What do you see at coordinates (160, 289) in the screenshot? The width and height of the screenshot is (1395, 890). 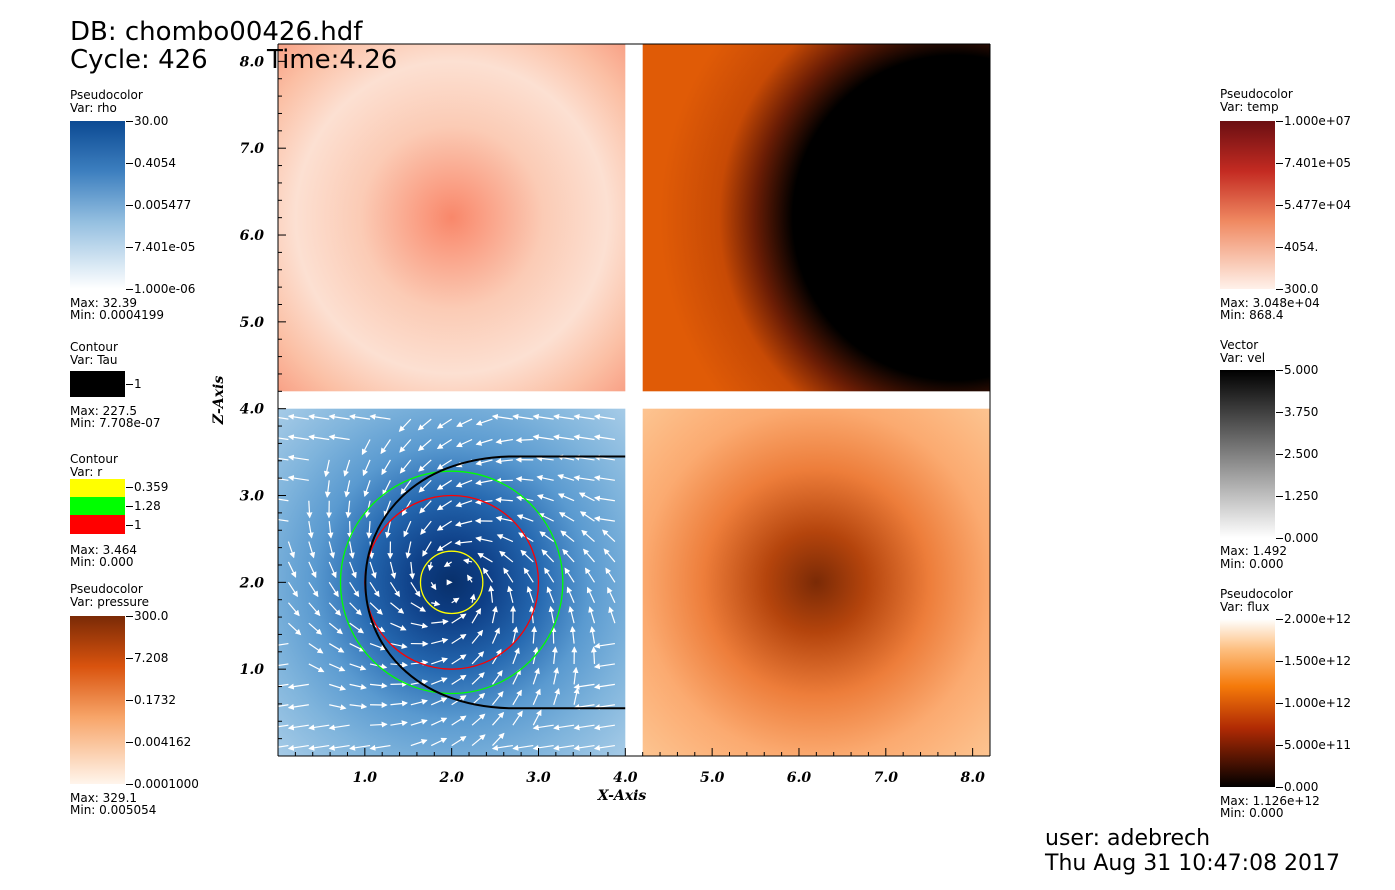 I see `legend-rho-tick: 1.000e-06` at bounding box center [160, 289].